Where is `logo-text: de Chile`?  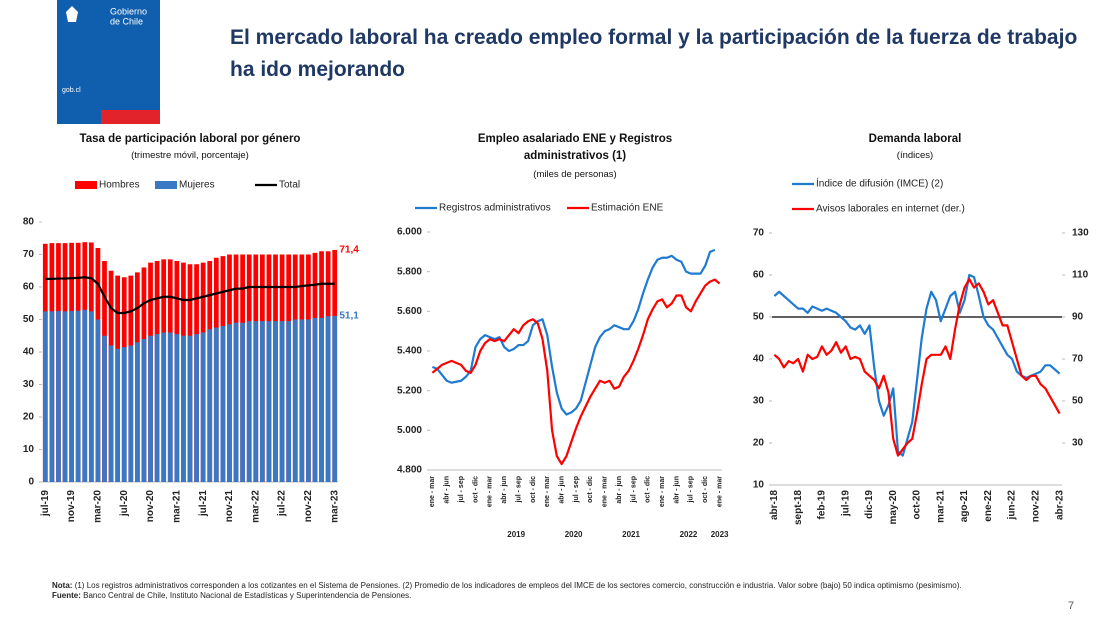 logo-text: de Chile is located at coordinates (126, 21).